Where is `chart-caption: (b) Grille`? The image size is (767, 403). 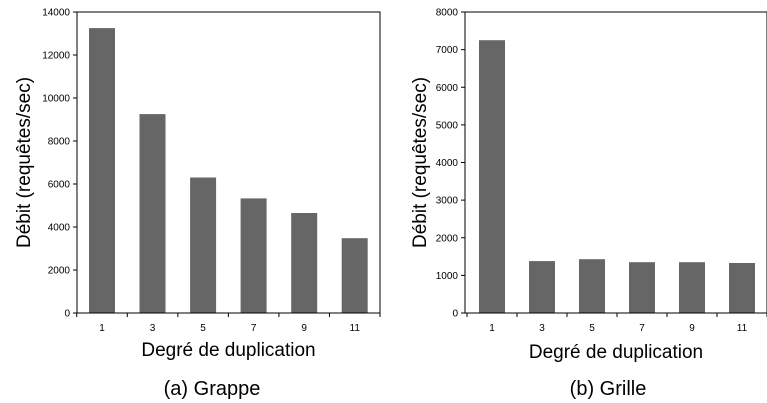
chart-caption: (b) Grille is located at coordinates (608, 389).